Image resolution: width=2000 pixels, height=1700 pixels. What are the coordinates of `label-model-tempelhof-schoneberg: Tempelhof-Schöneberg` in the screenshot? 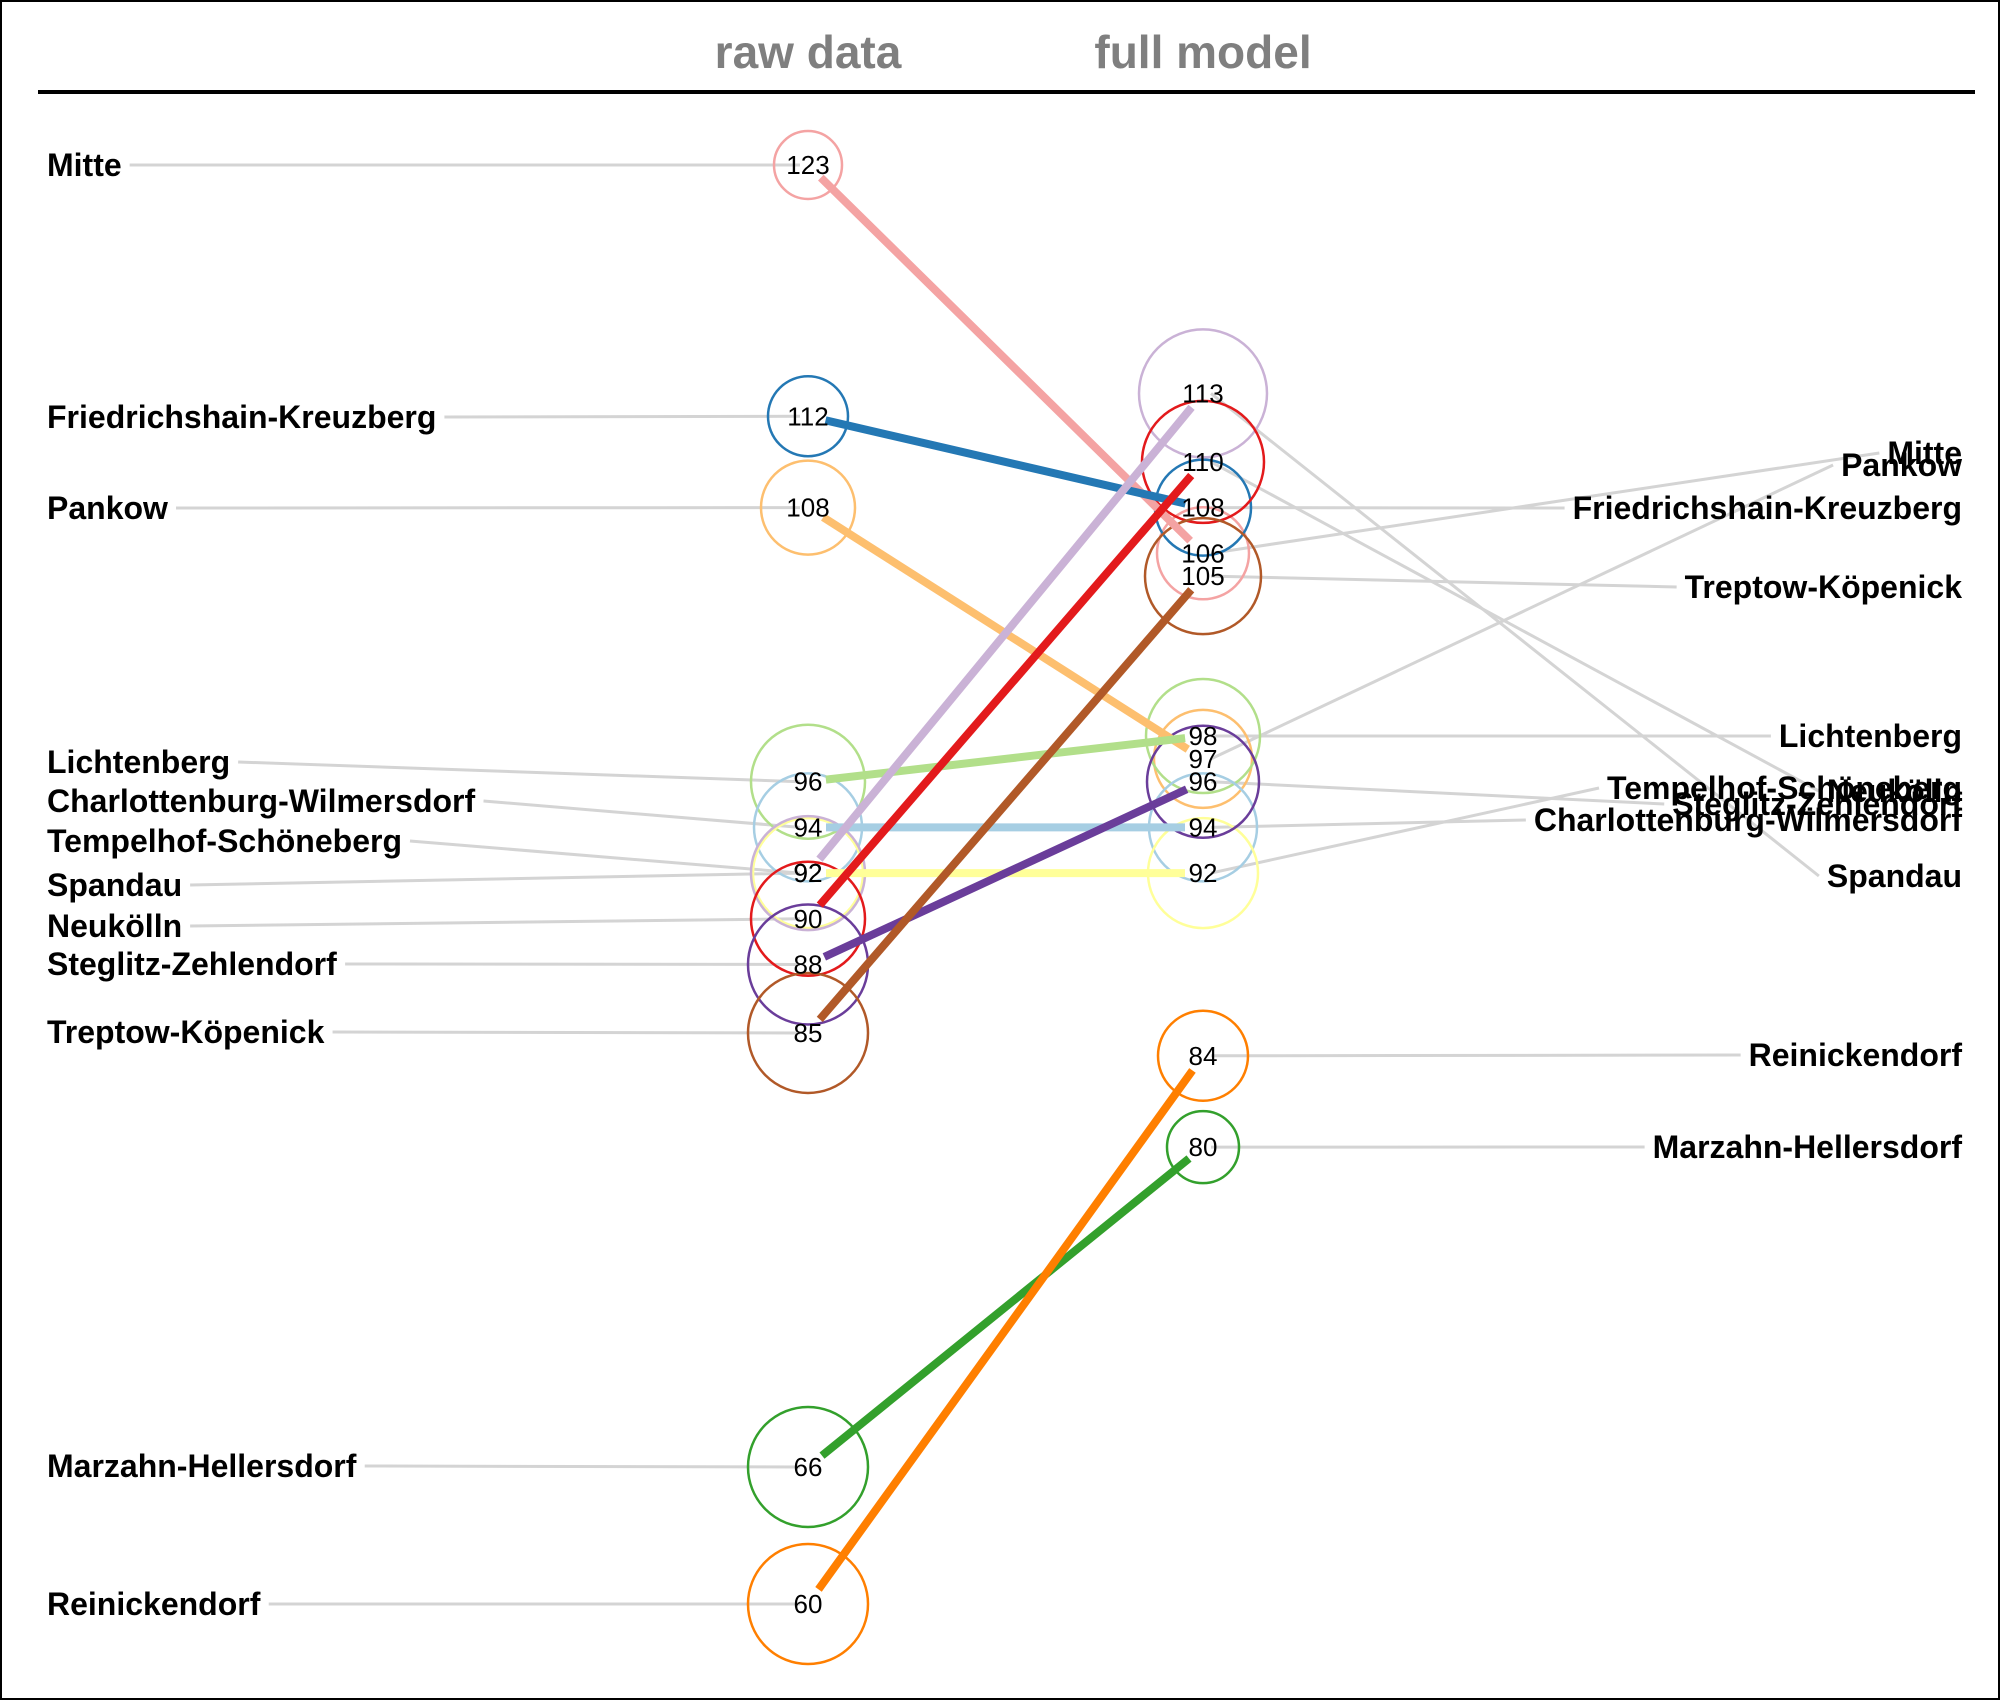 It's located at (1784, 788).